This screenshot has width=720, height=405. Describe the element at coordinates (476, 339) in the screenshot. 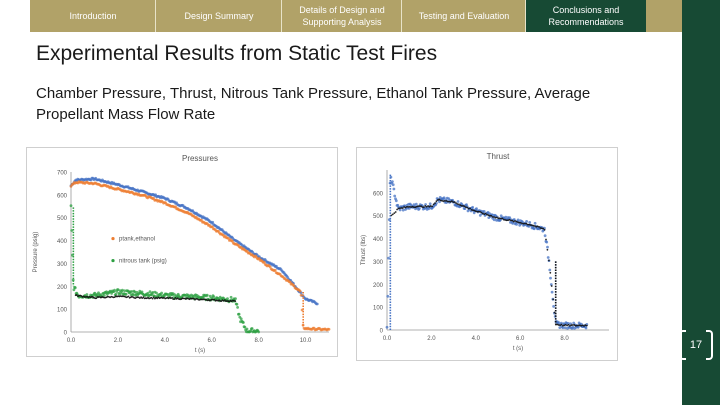

I see `x-tick-label: 4.0` at that location.